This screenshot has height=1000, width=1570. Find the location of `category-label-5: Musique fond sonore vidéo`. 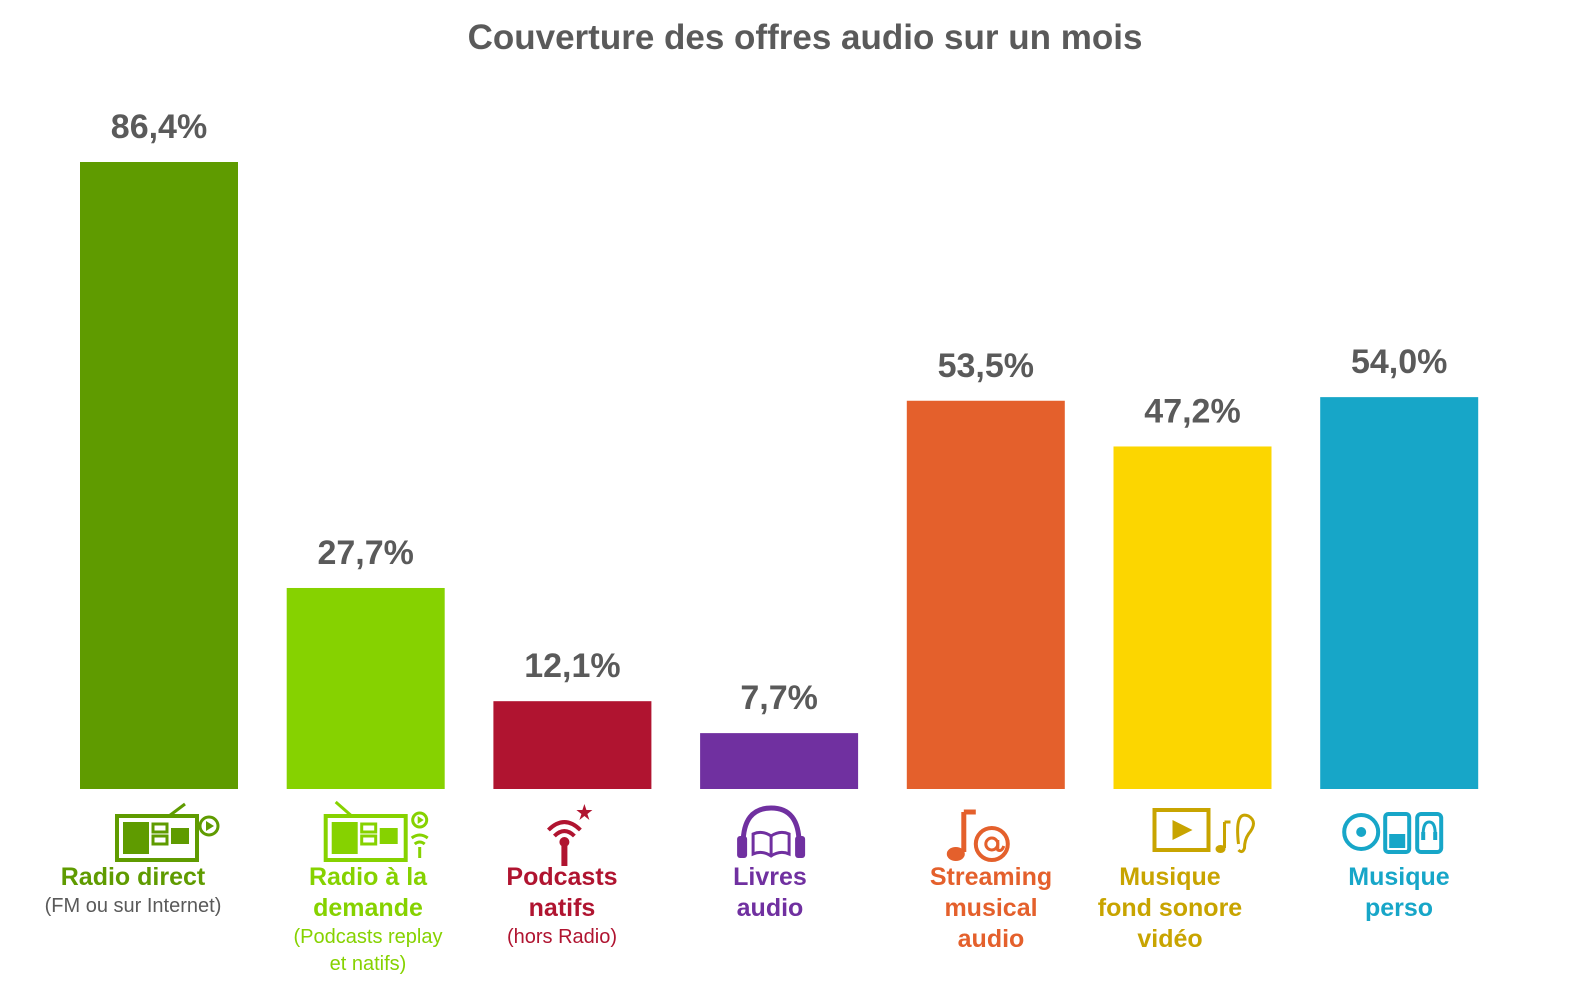

category-label-5: Musique fond sonore vidéo is located at coordinates (1170, 908).